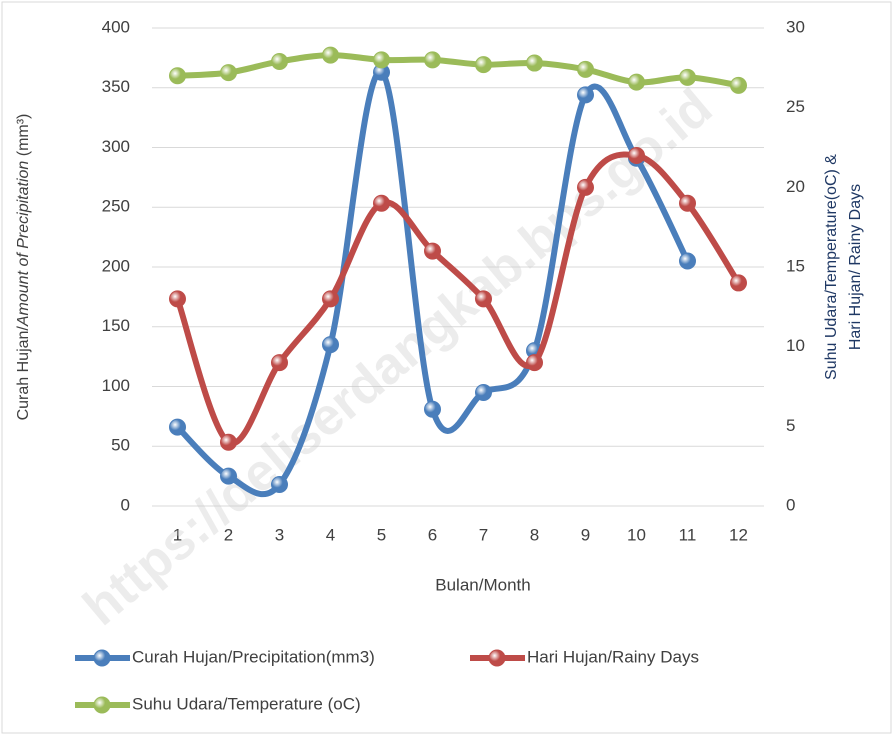  What do you see at coordinates (795, 345) in the screenshot?
I see `y2-tick-label: 10` at bounding box center [795, 345].